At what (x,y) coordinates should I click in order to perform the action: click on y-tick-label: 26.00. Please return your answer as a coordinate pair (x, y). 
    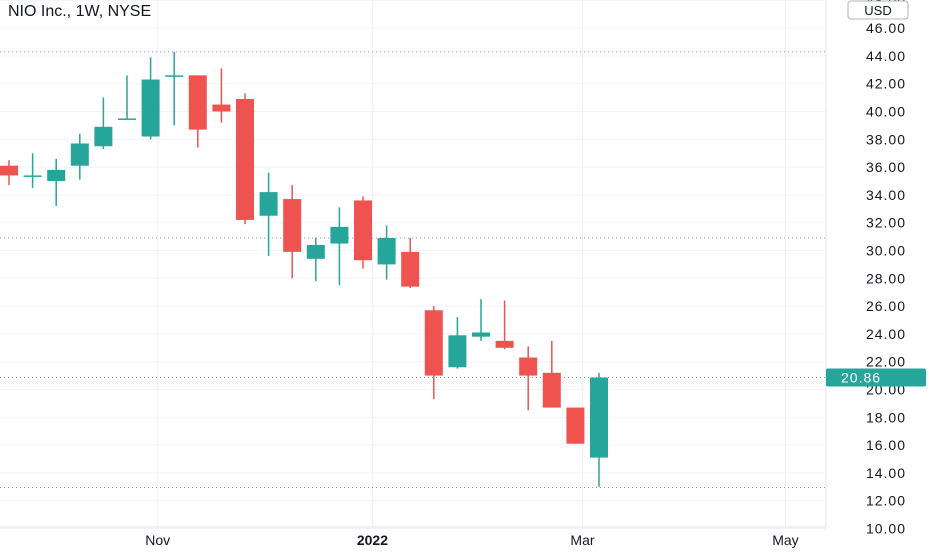
    Looking at the image, I should click on (886, 306).